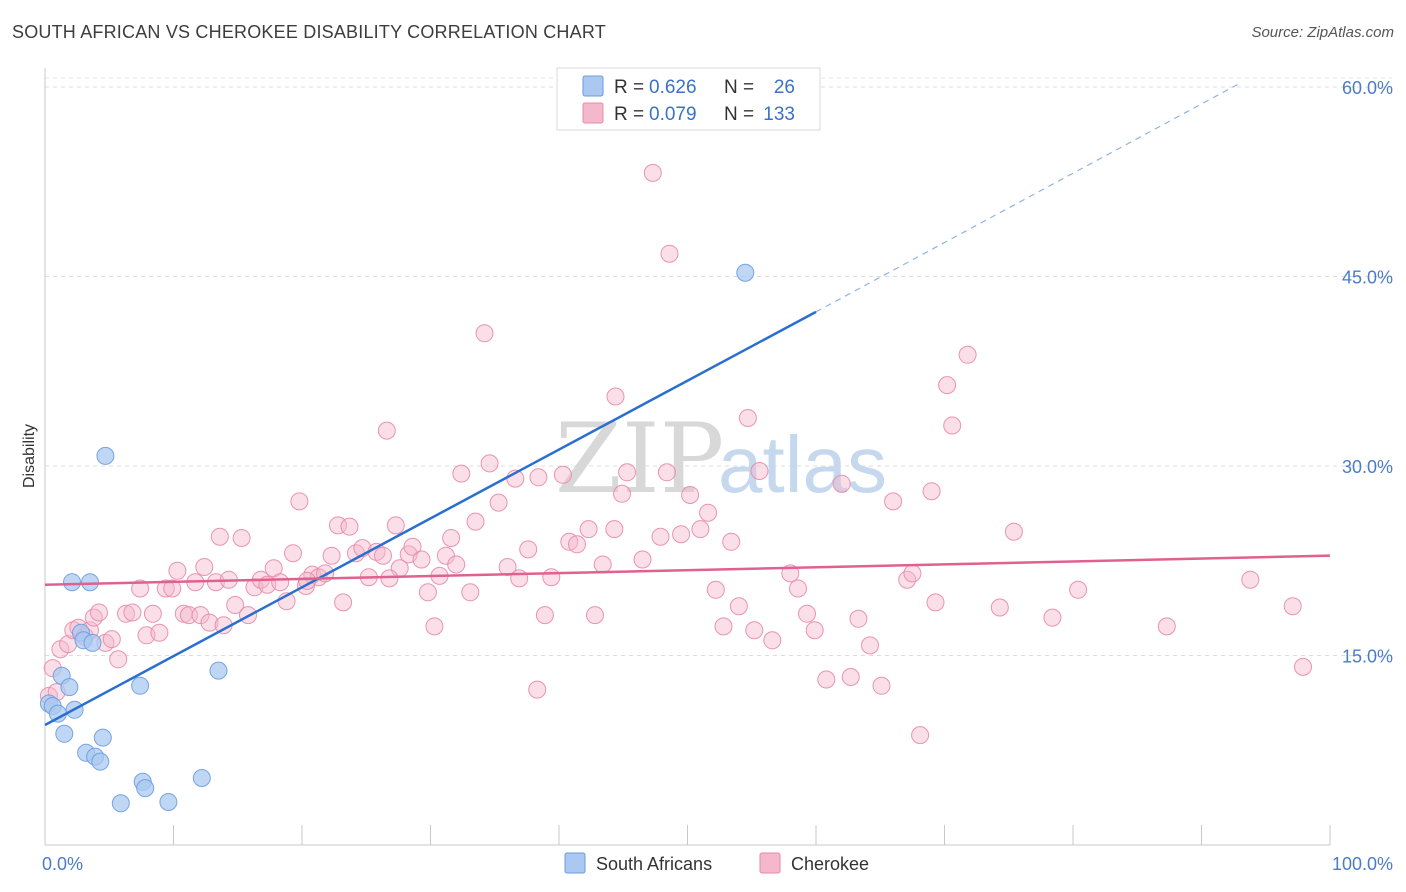 The height and width of the screenshot is (892, 1406). What do you see at coordinates (1367, 467) in the screenshot?
I see `y-tick-label-1: 30.0%` at bounding box center [1367, 467].